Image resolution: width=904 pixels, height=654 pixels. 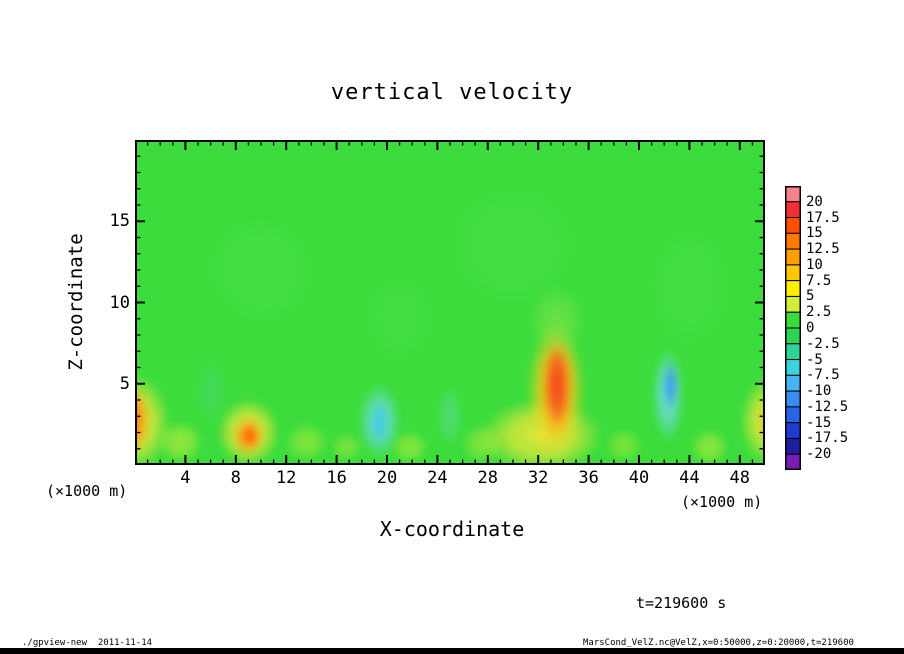 What do you see at coordinates (823, 375) in the screenshot?
I see `colorbar-label: -7.5` at bounding box center [823, 375].